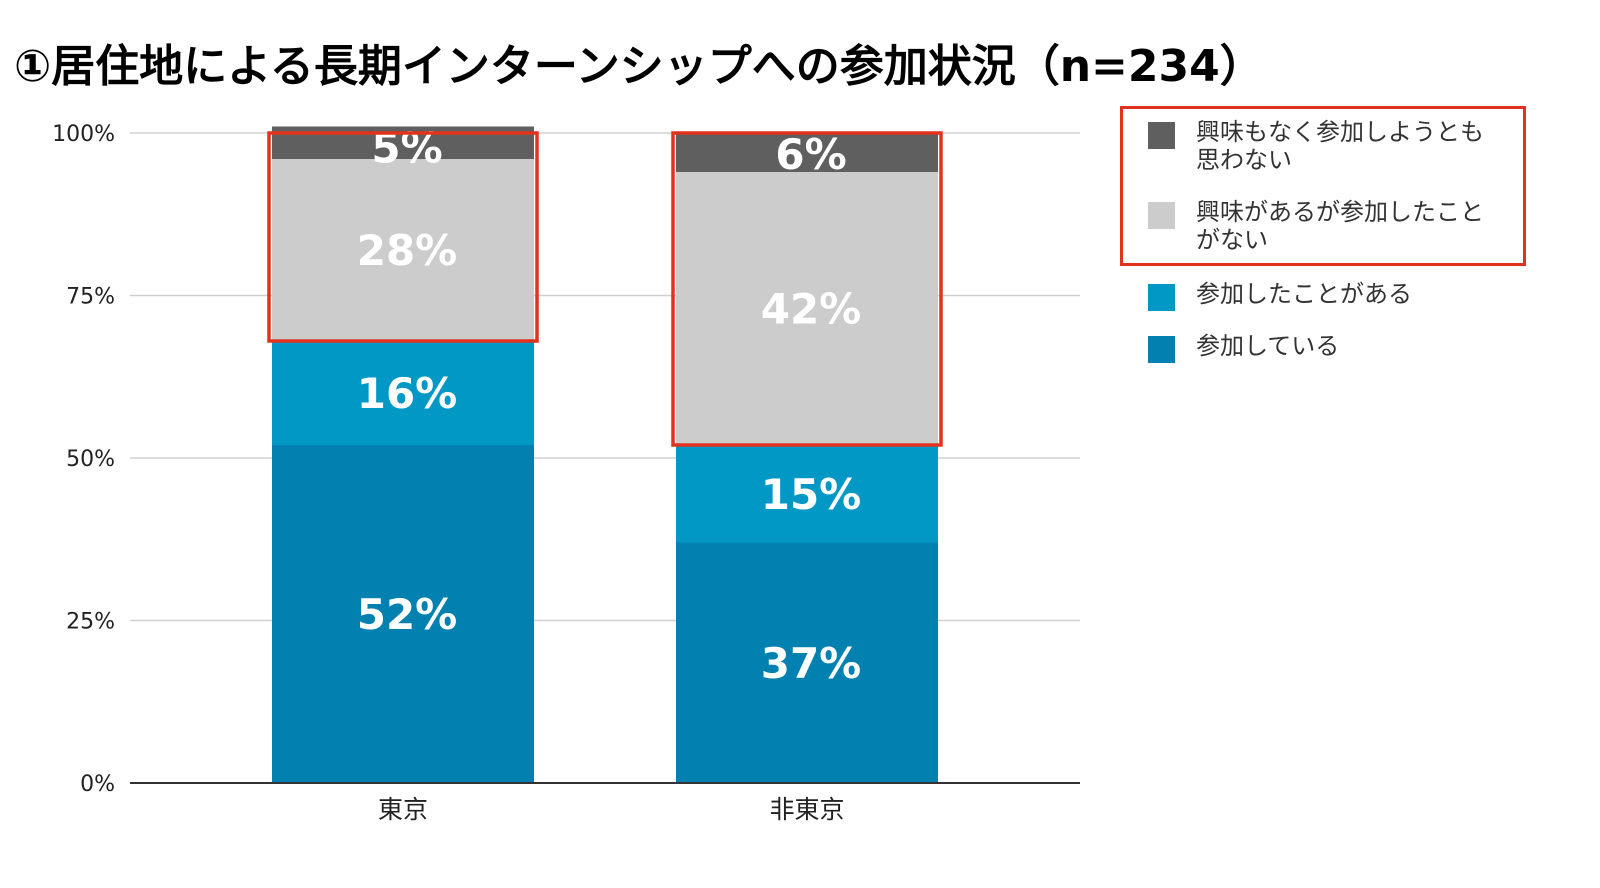 This screenshot has width=1600, height=888. What do you see at coordinates (1244, 160) in the screenshot?
I see `legend-label-line: 思わない` at bounding box center [1244, 160].